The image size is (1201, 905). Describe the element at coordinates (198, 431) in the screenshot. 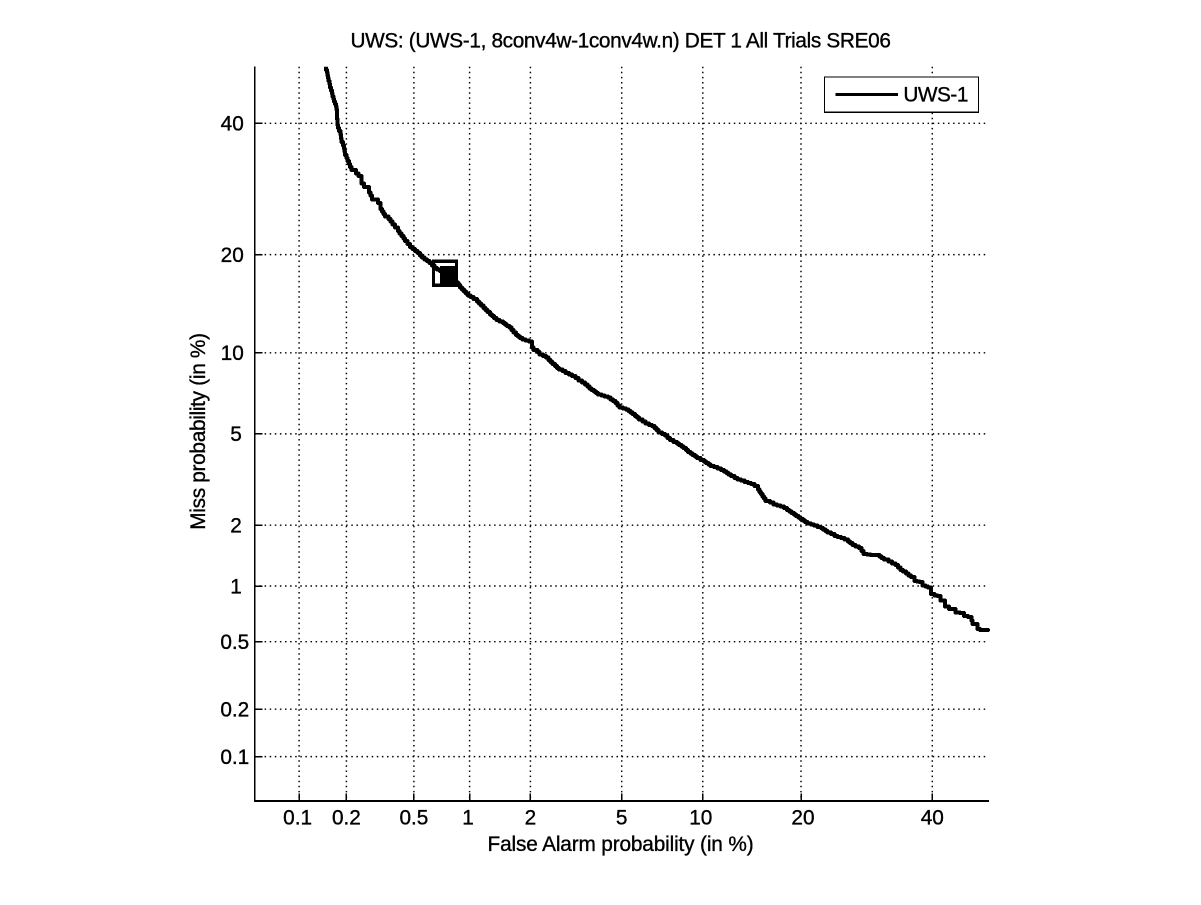

I see `svg-text: Miss probability (in %)` at that location.